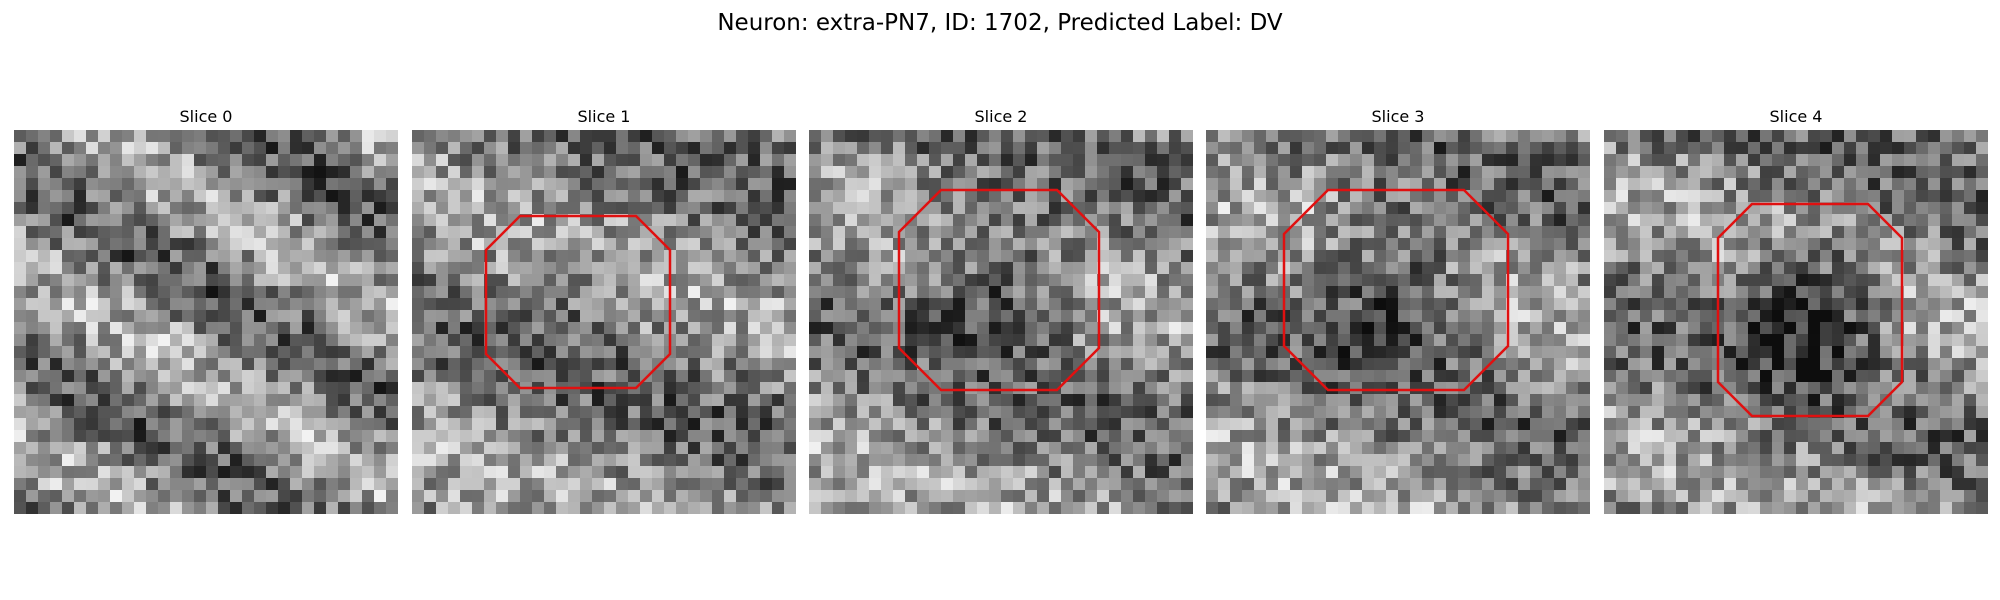 This screenshot has height=600, width=2000. I want to click on slice-panel-1: Slice 1, so click(604, 310).